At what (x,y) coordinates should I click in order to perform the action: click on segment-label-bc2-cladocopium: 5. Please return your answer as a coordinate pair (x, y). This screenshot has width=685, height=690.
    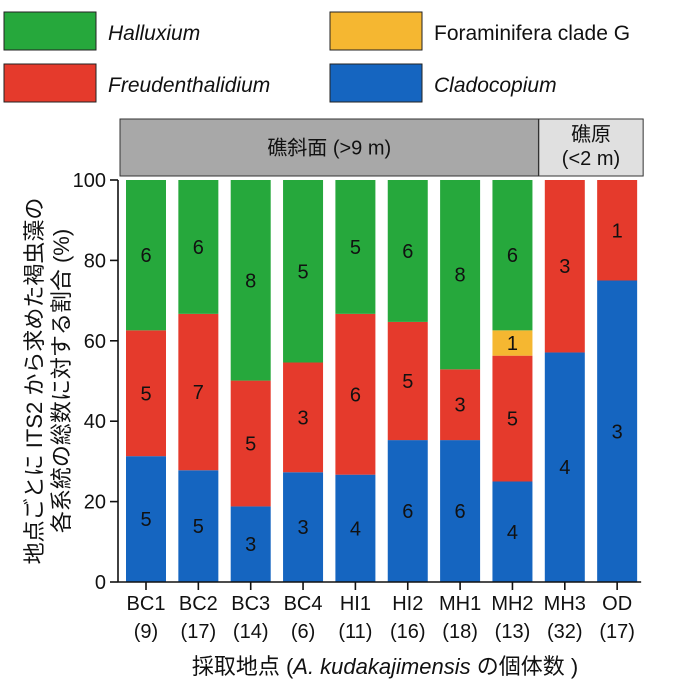
    Looking at the image, I should click on (198, 527).